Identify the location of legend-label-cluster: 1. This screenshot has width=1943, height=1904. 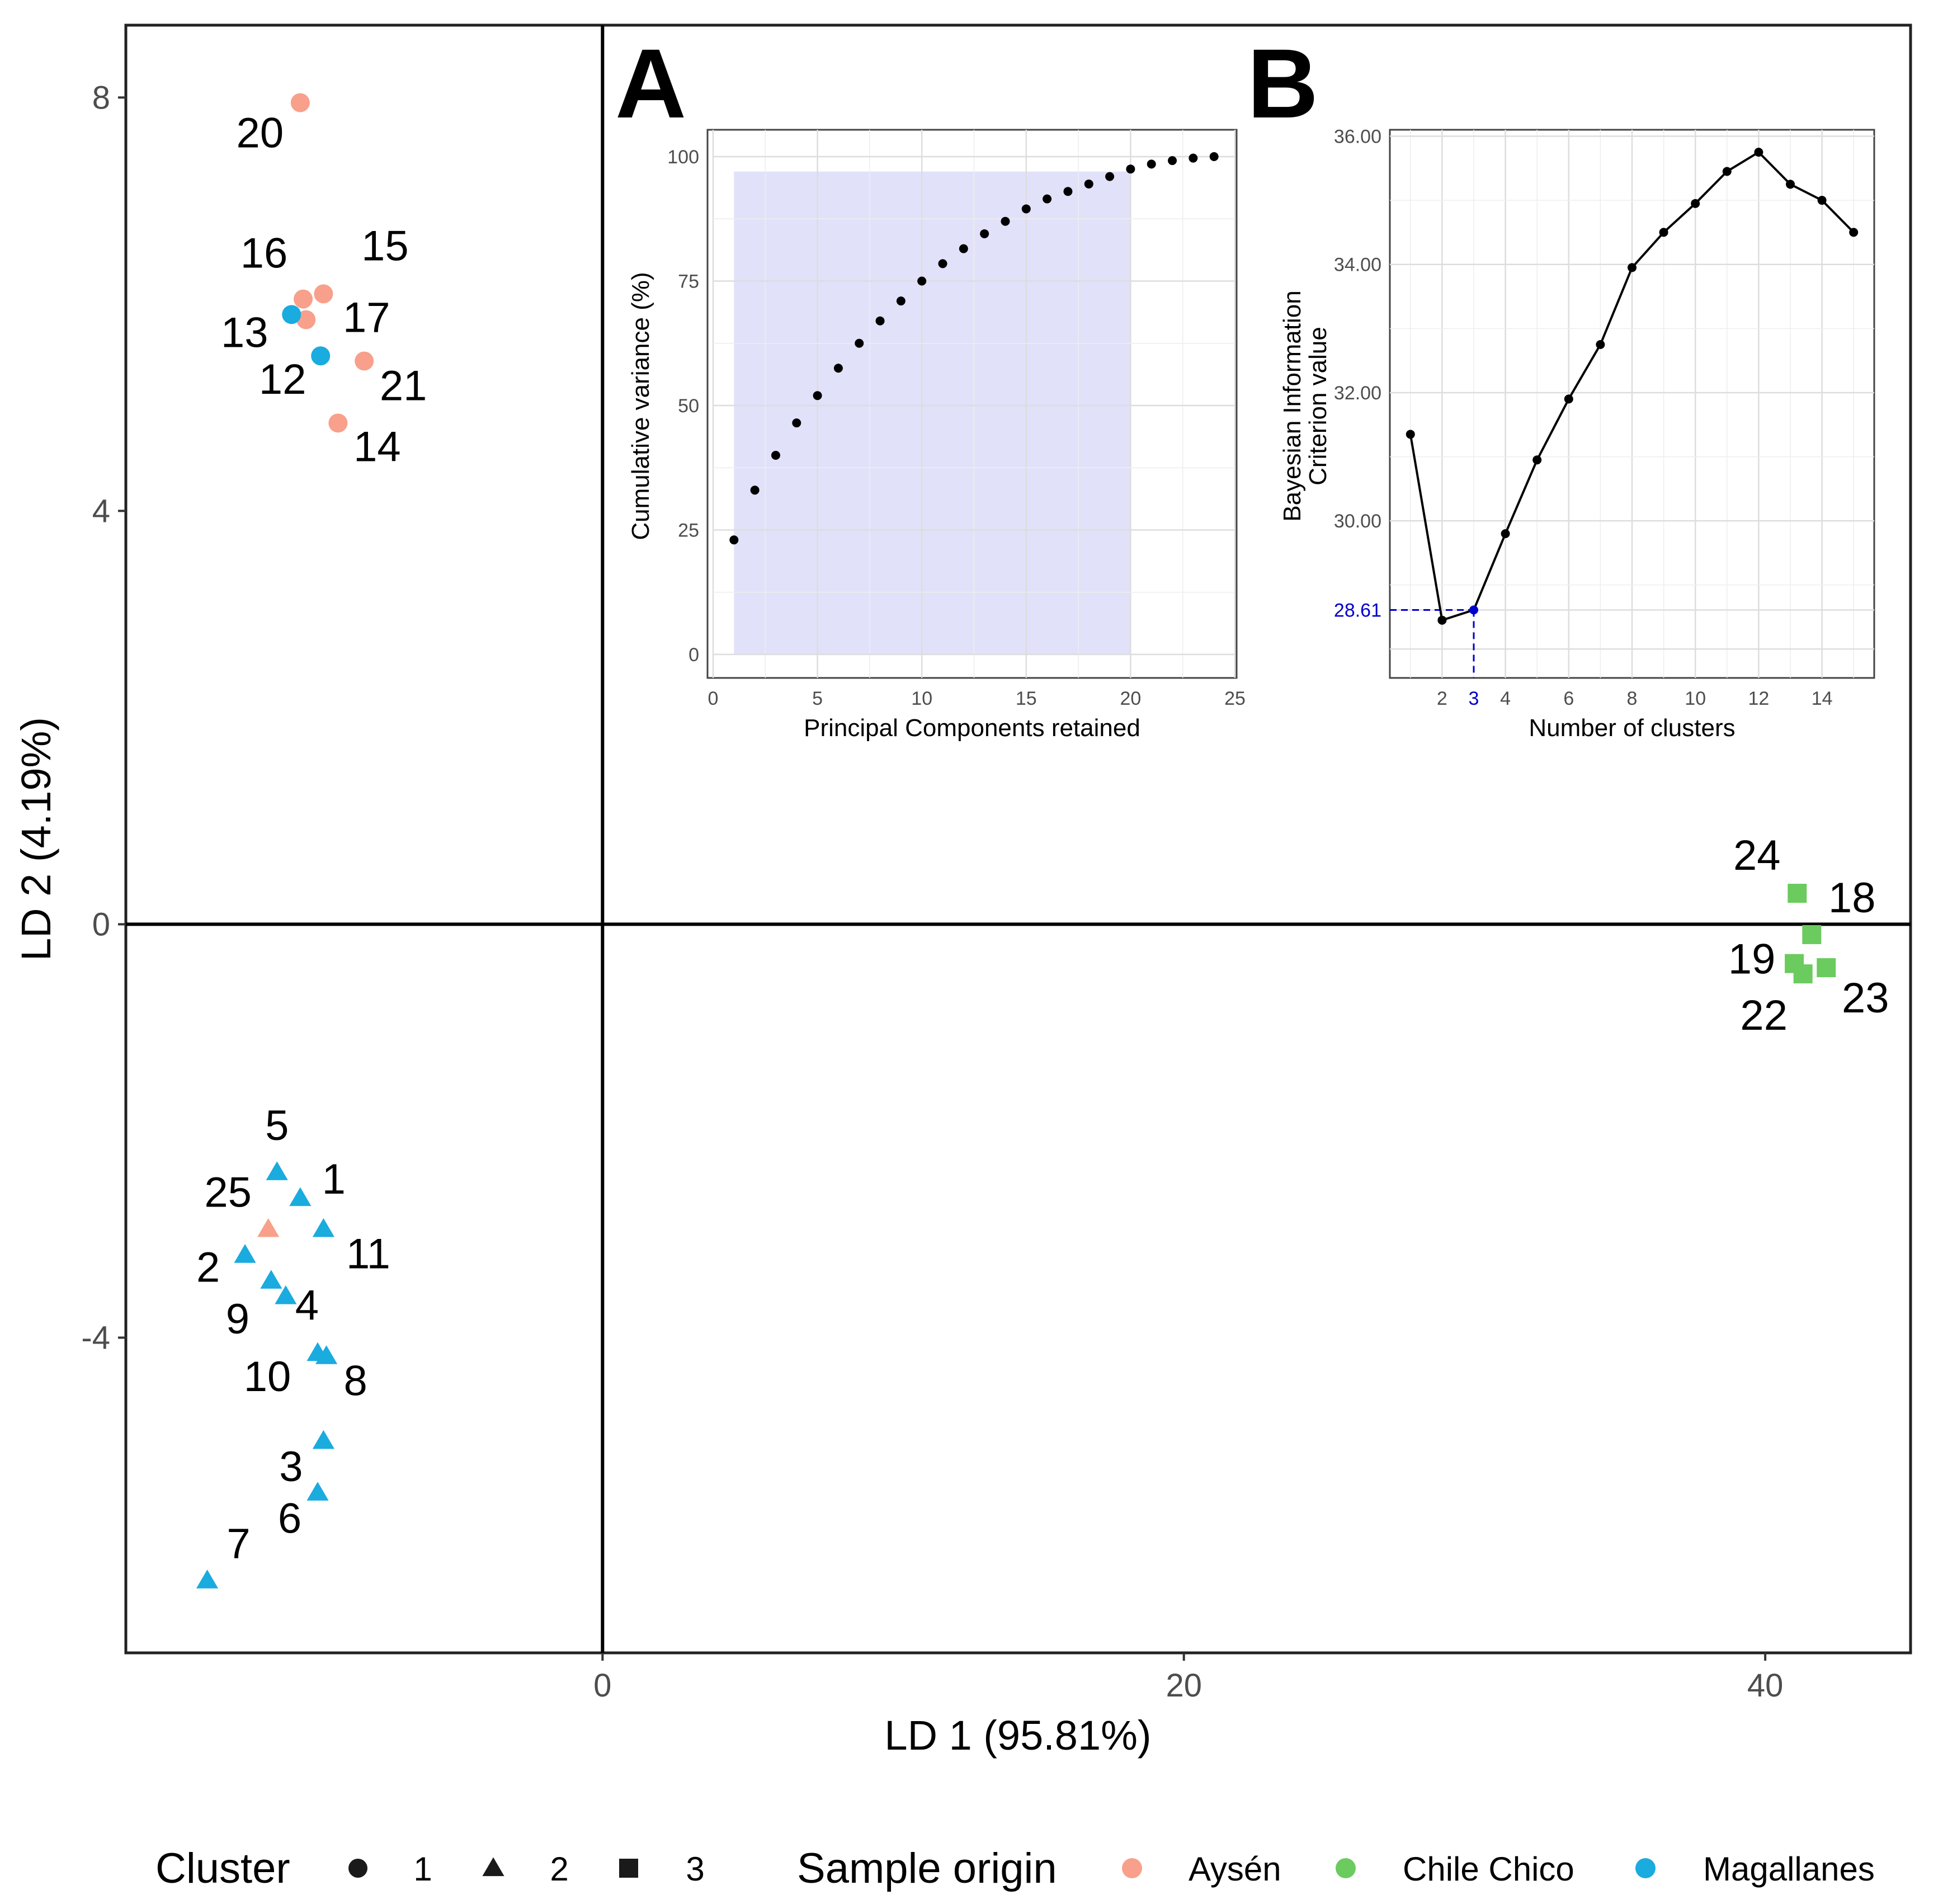
(422, 1869).